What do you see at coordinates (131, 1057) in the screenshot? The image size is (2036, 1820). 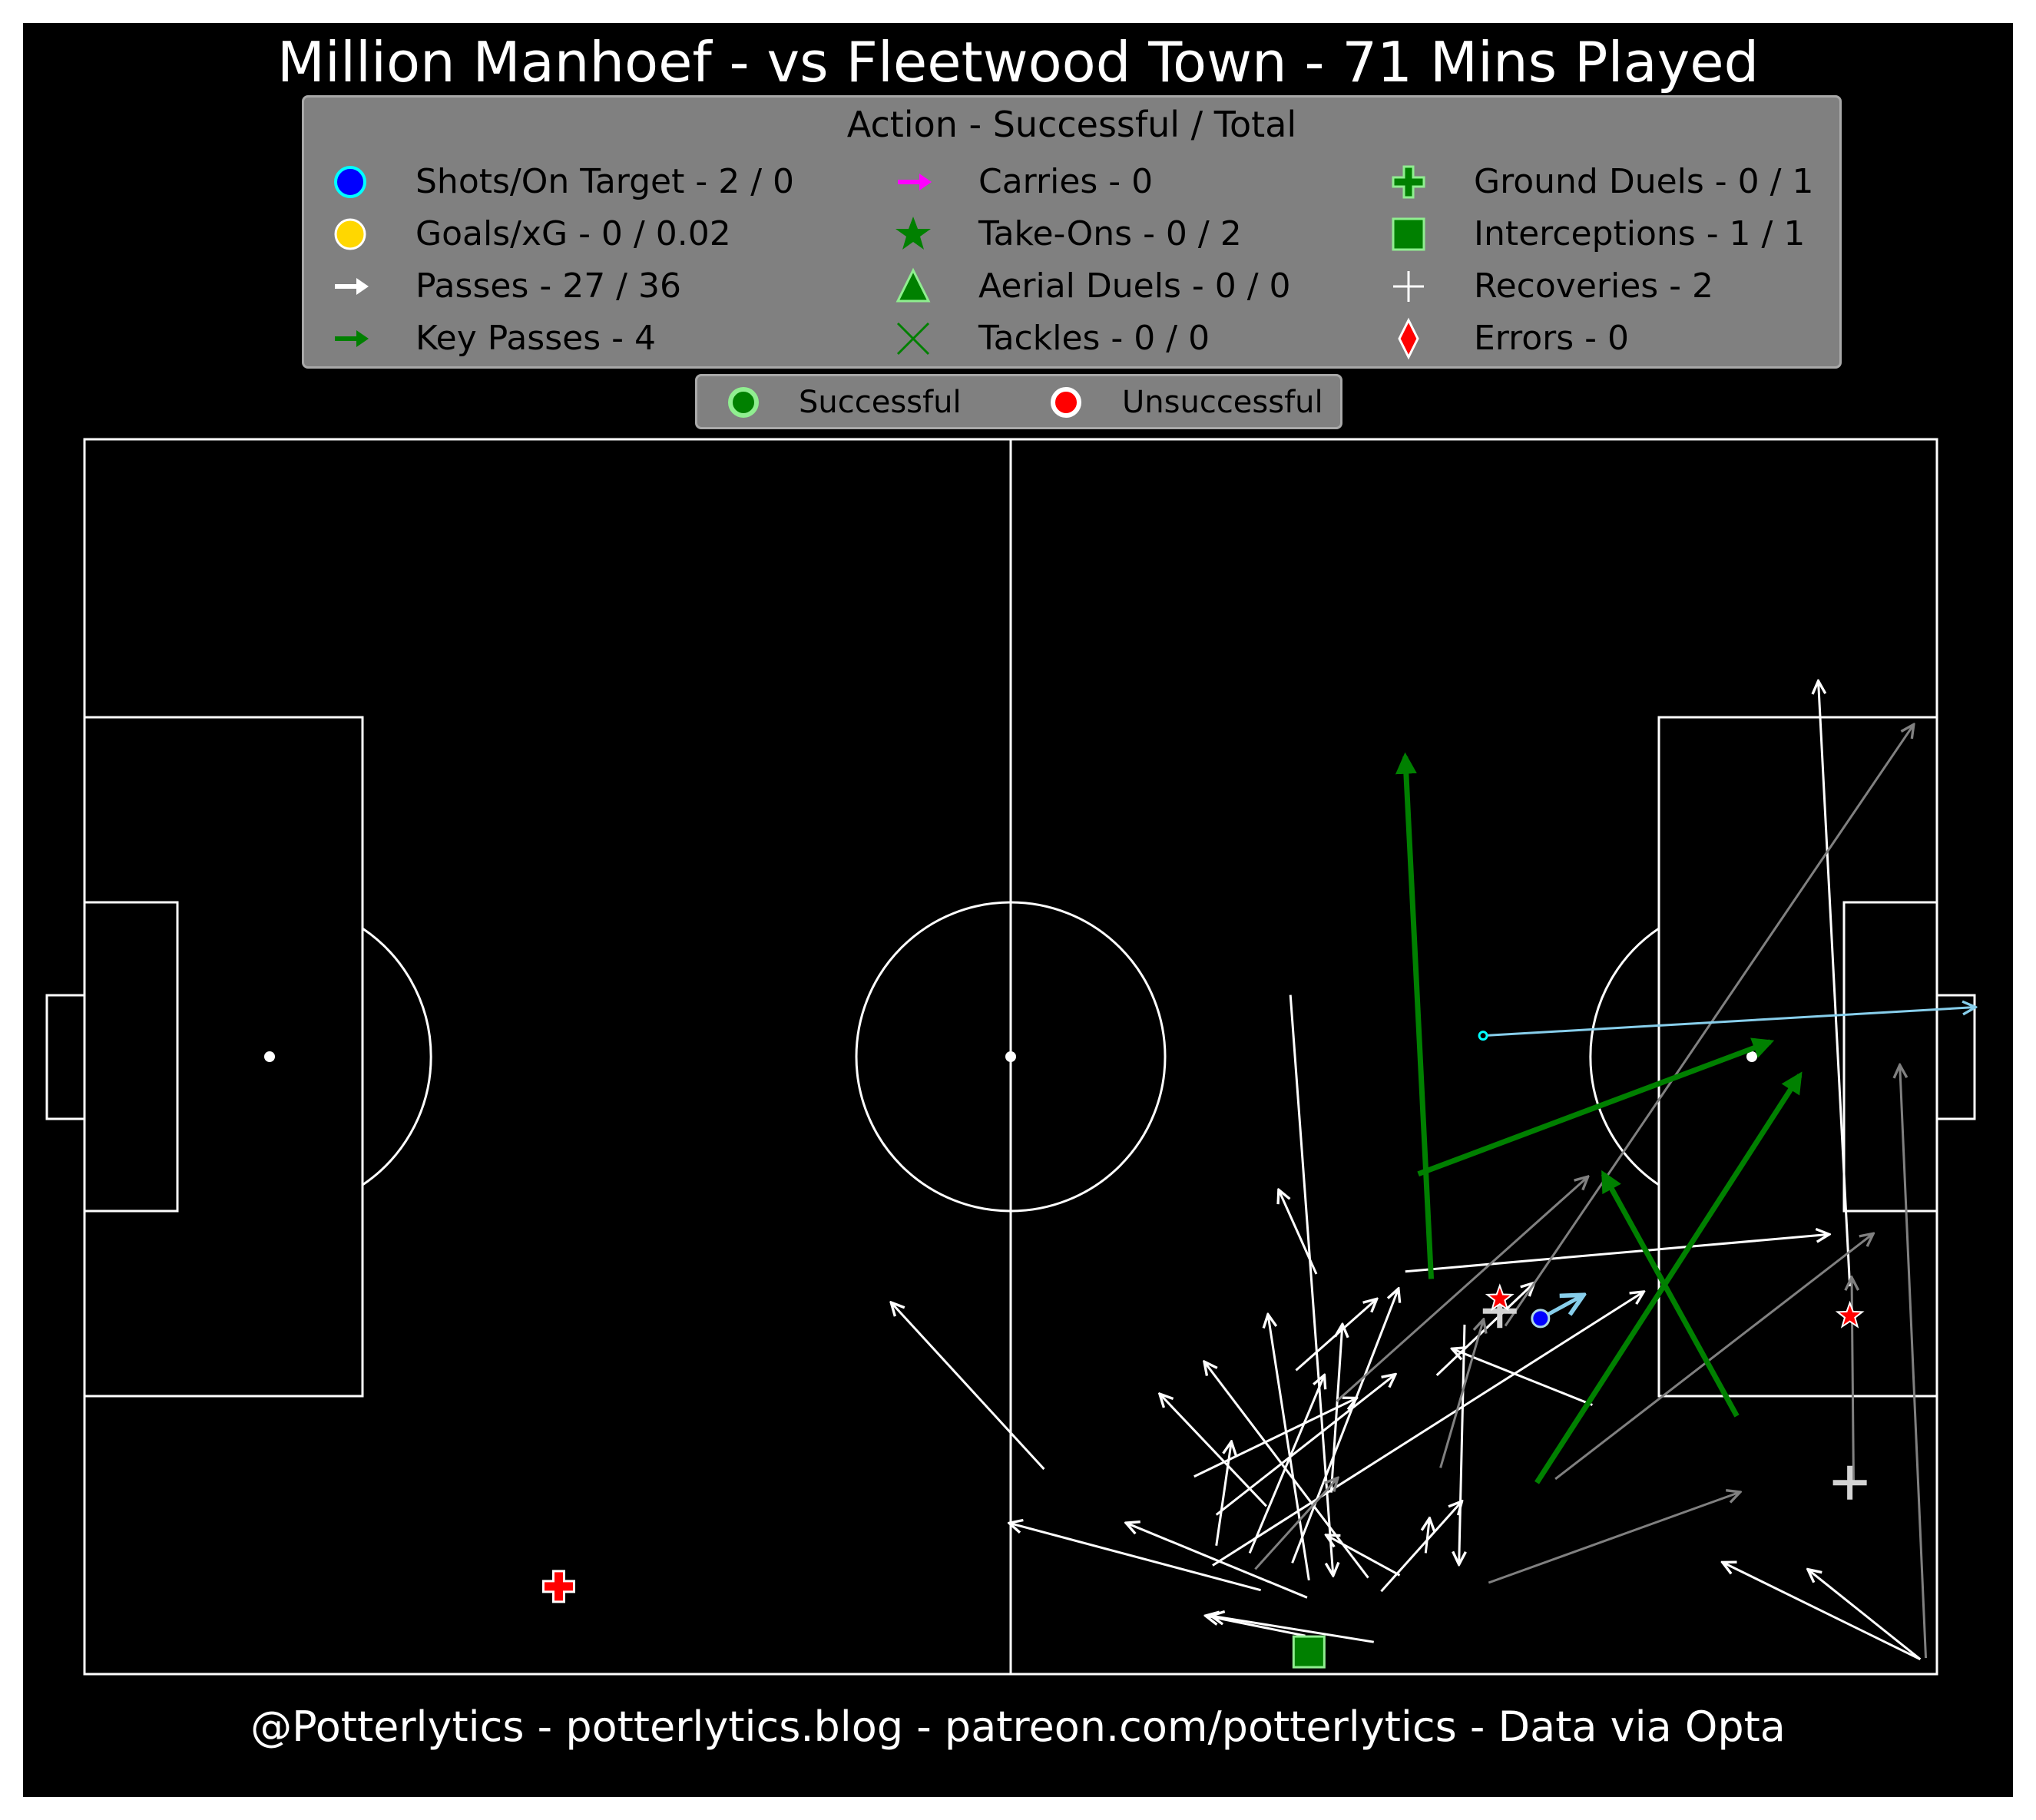 I see `left-six-yard-box` at bounding box center [131, 1057].